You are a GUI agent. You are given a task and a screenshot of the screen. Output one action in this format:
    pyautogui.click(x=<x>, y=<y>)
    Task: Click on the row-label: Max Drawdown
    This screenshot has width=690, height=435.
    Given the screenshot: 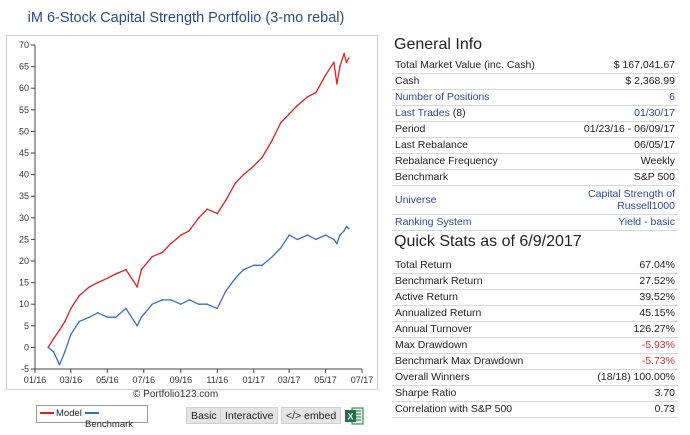 What is the action you would take?
    pyautogui.click(x=480, y=345)
    